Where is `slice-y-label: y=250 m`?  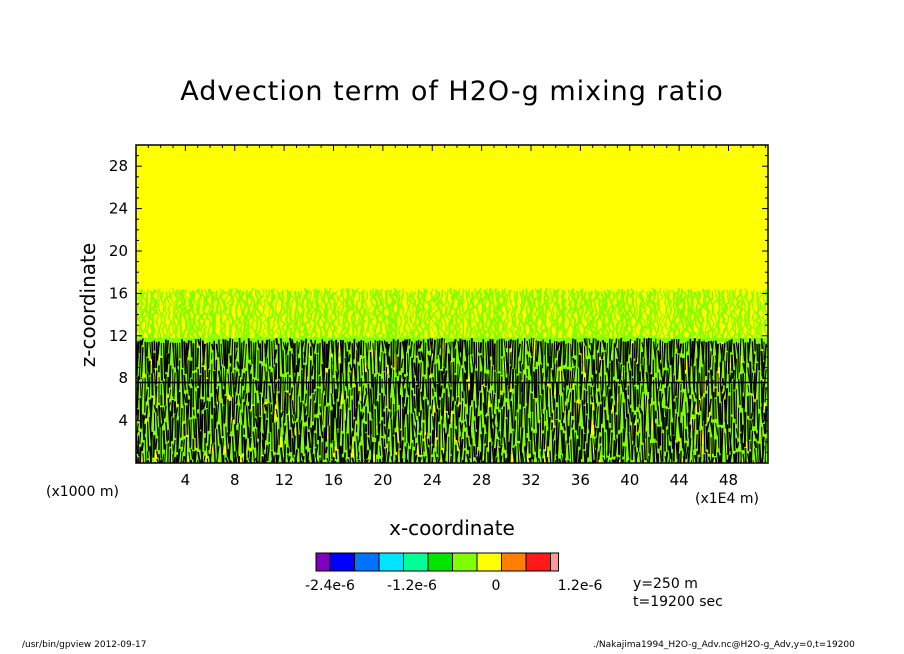 slice-y-label: y=250 m is located at coordinates (665, 584).